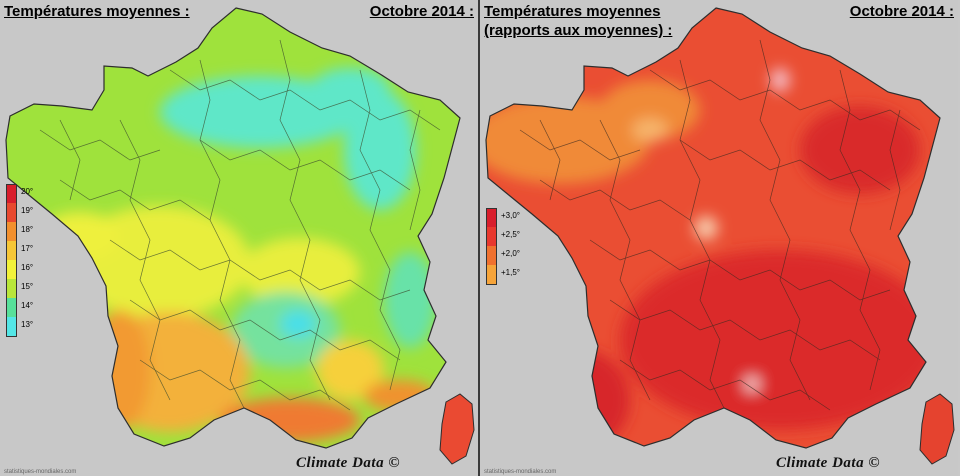 The height and width of the screenshot is (476, 960). What do you see at coordinates (27, 229) in the screenshot?
I see `left-legend-label: 18°` at bounding box center [27, 229].